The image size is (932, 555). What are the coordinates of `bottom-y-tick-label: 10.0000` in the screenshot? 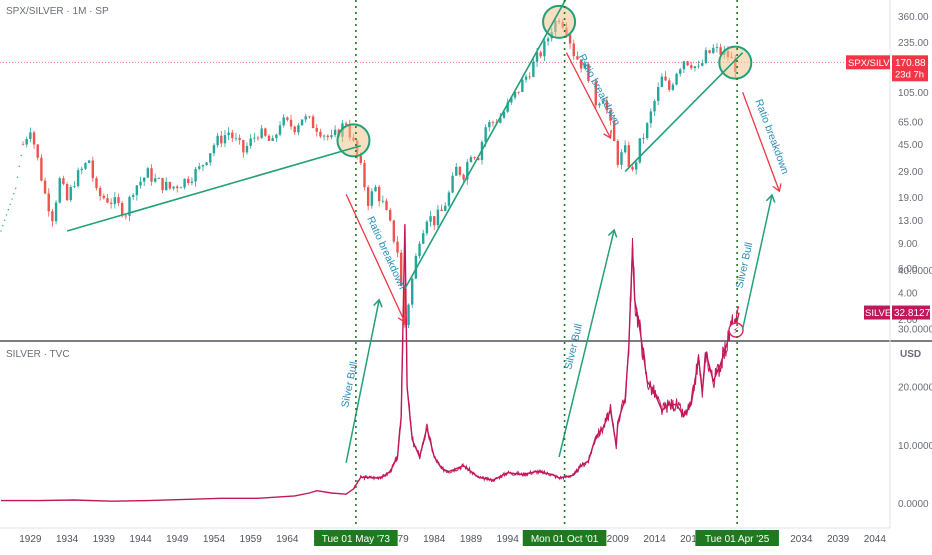 It's located at (915, 446).